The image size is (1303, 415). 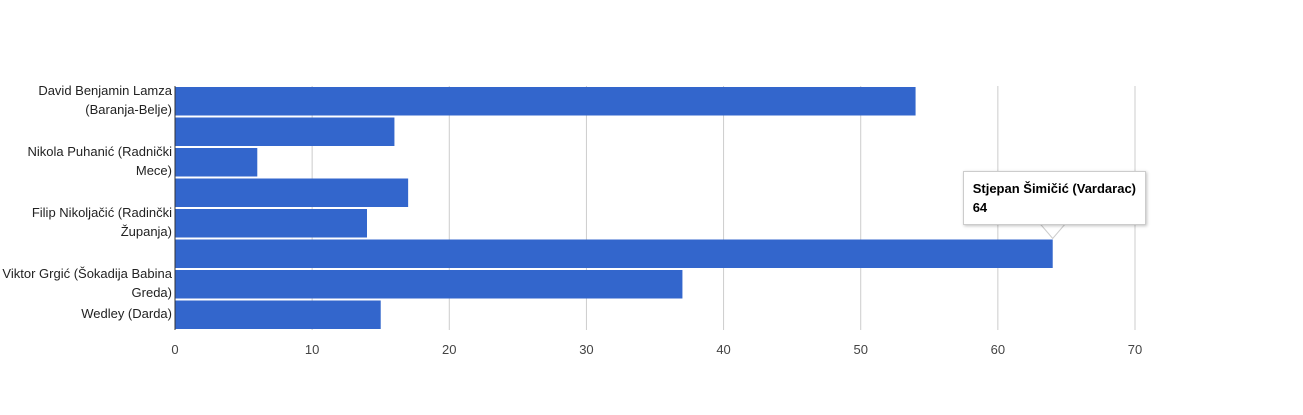 I want to click on y-tick-label: Viktor Grgić (Šokadija Babina Greda), so click(x=87, y=283).